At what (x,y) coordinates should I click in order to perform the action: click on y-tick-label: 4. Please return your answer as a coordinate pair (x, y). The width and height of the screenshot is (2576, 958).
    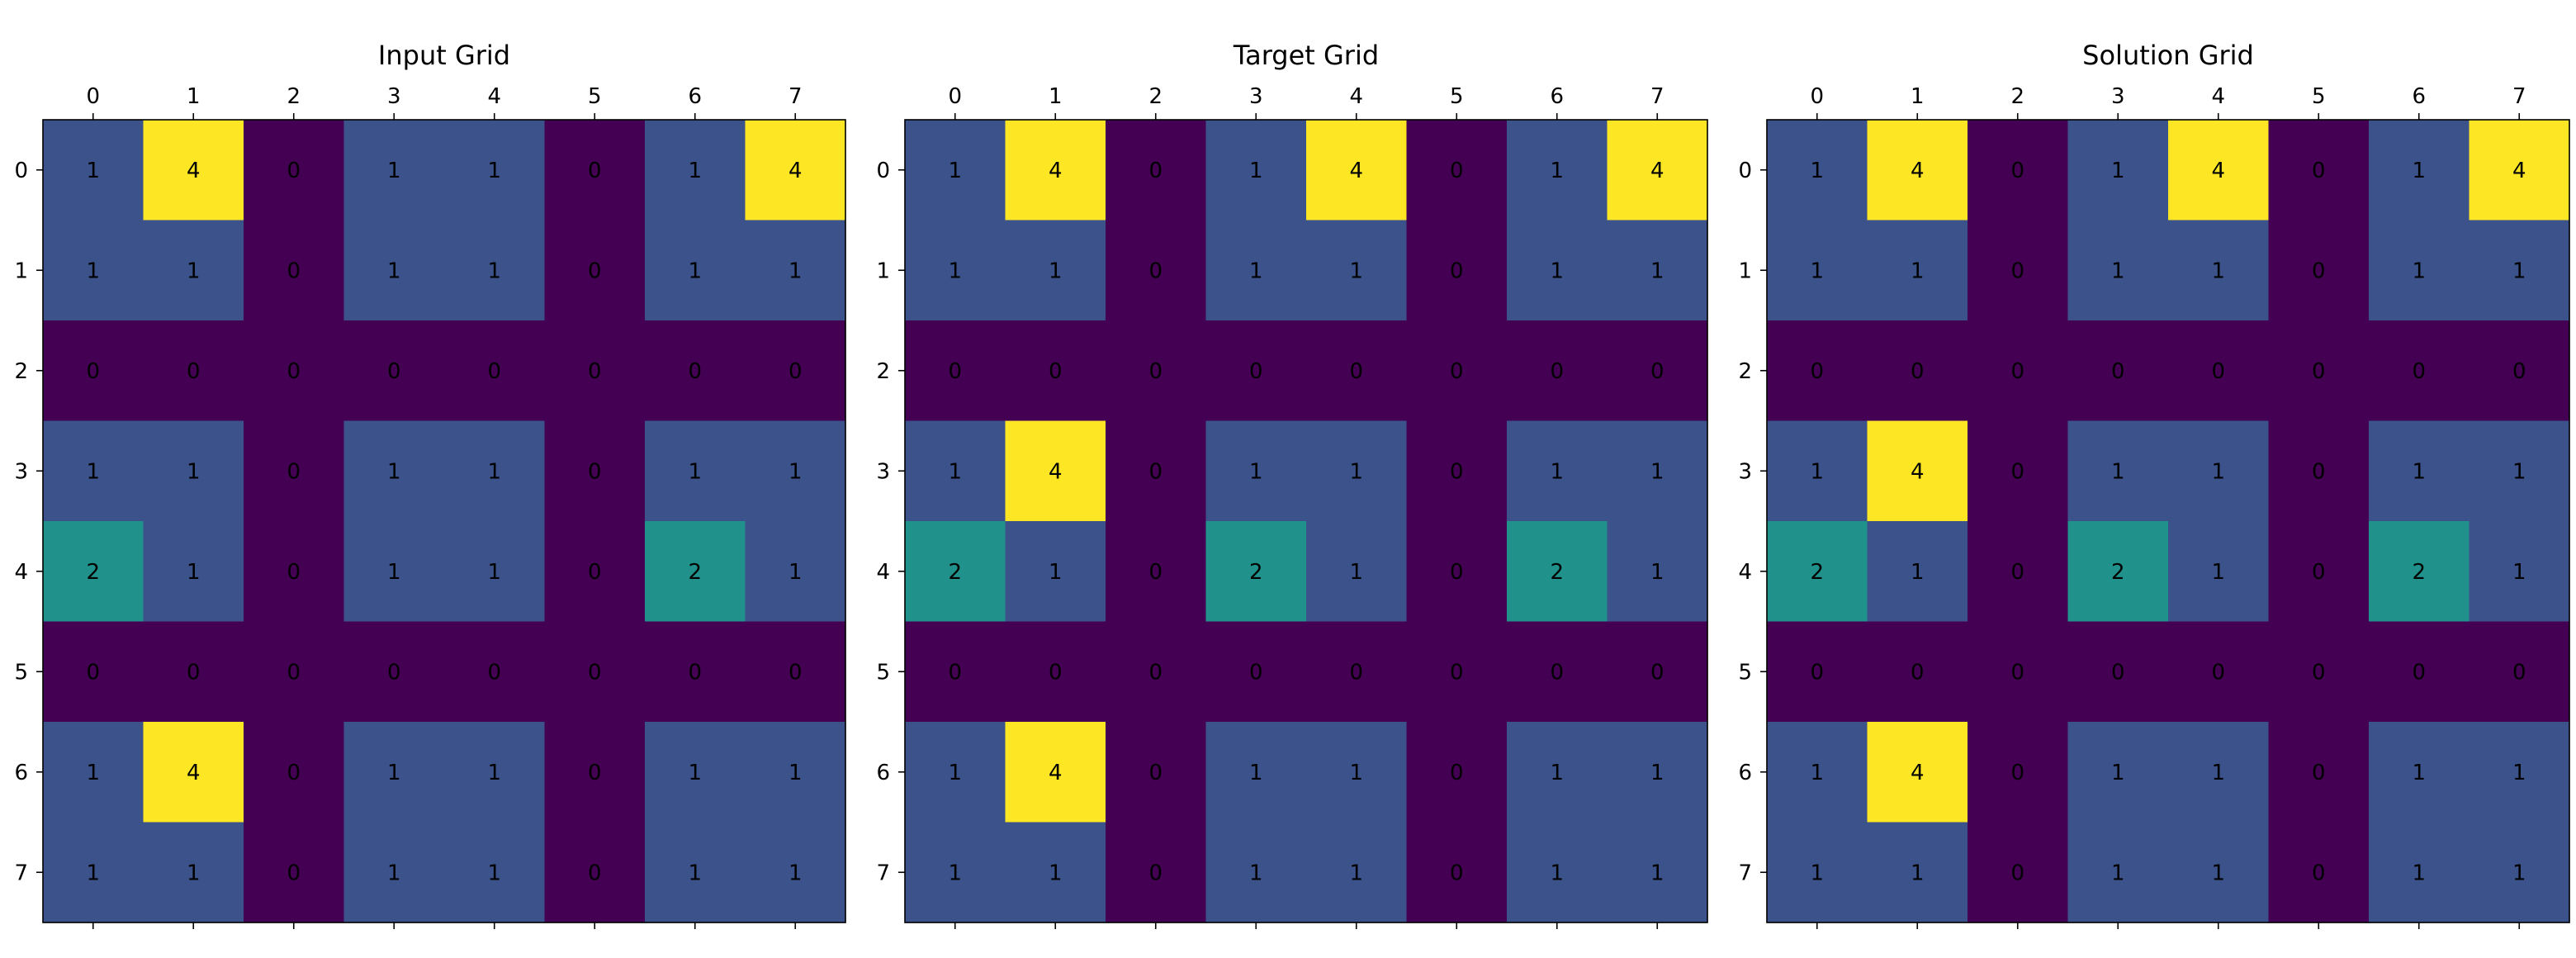
    Looking at the image, I should click on (21, 573).